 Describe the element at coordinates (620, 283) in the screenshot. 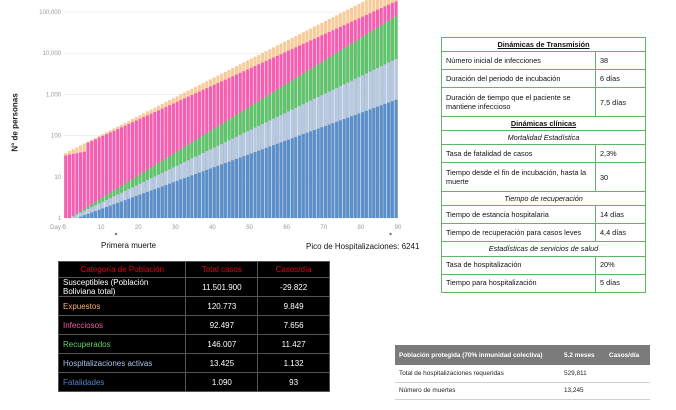

I see `row-value: 5 días` at that location.